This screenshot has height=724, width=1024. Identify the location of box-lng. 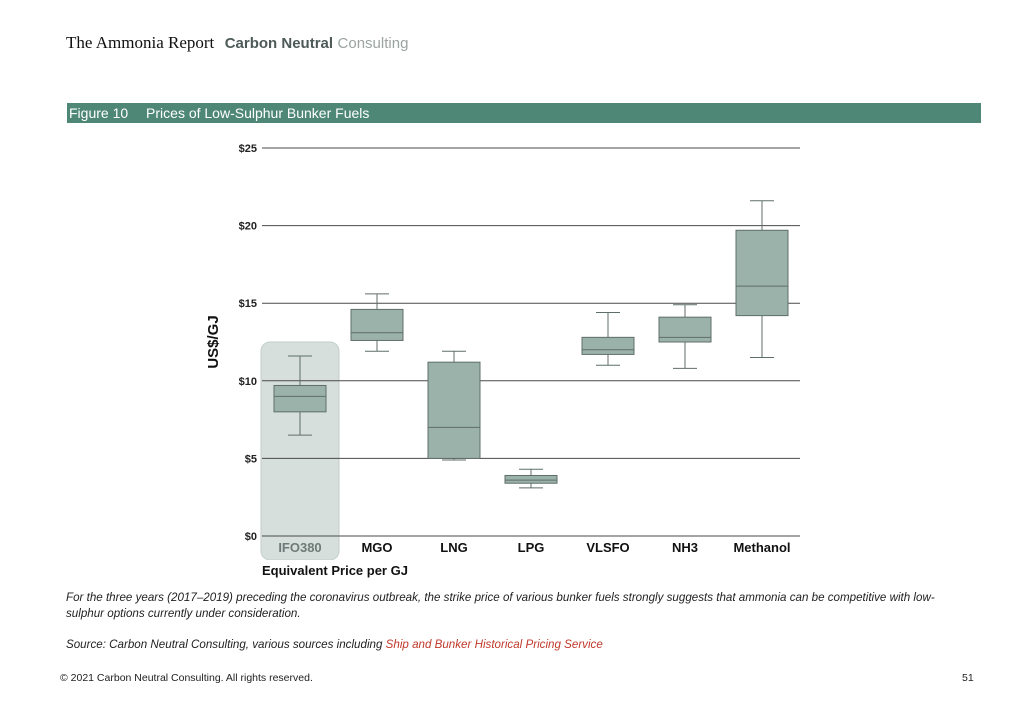
(454, 405).